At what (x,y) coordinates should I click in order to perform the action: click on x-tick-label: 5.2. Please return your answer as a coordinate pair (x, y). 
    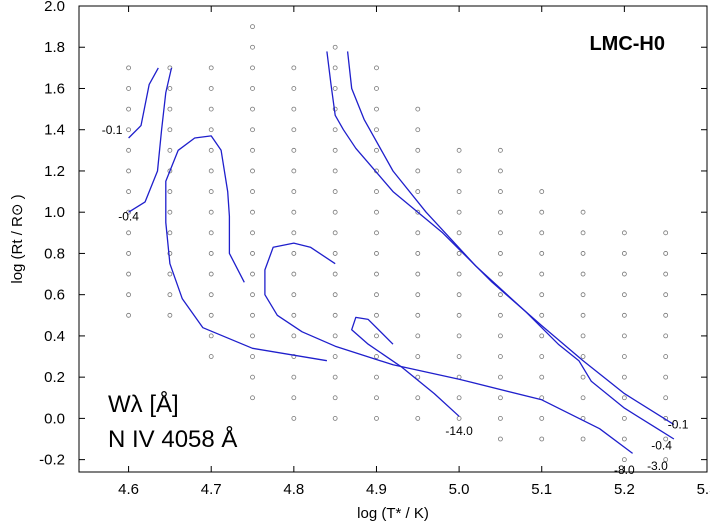
    Looking at the image, I should click on (624, 489).